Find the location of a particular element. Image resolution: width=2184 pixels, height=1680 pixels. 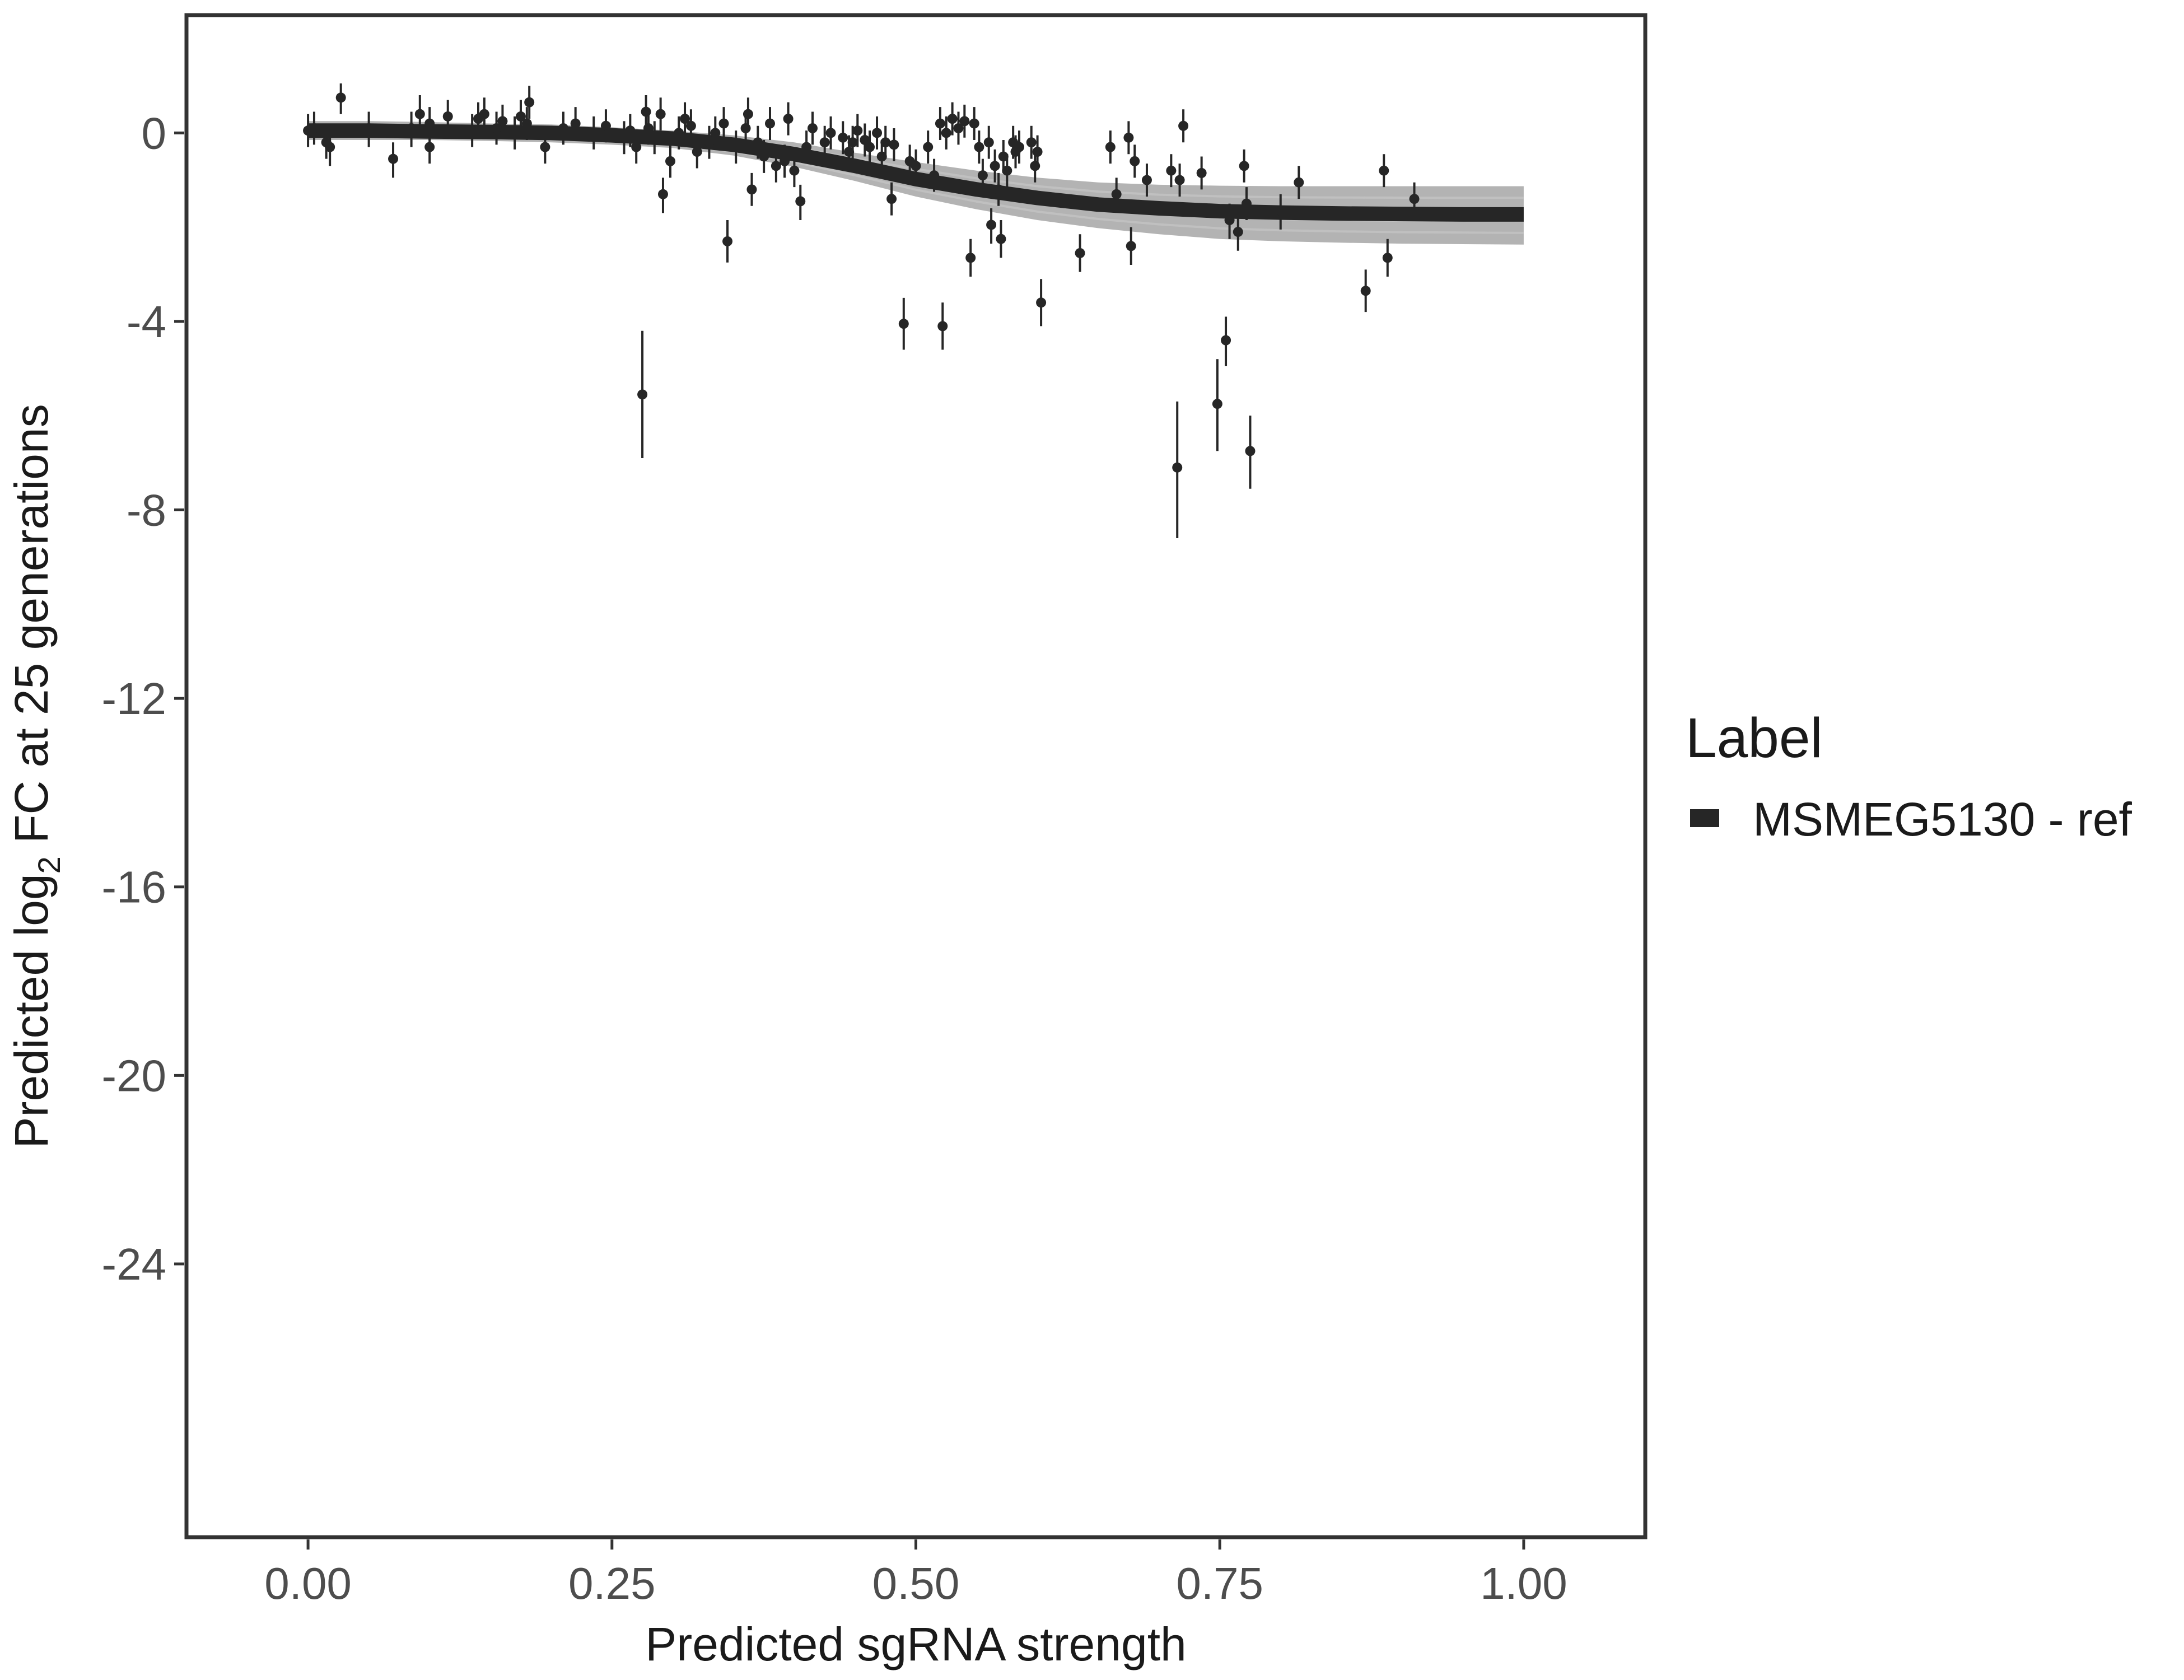

legend: Label MSMEG5130 - ref is located at coordinates (1909, 777).